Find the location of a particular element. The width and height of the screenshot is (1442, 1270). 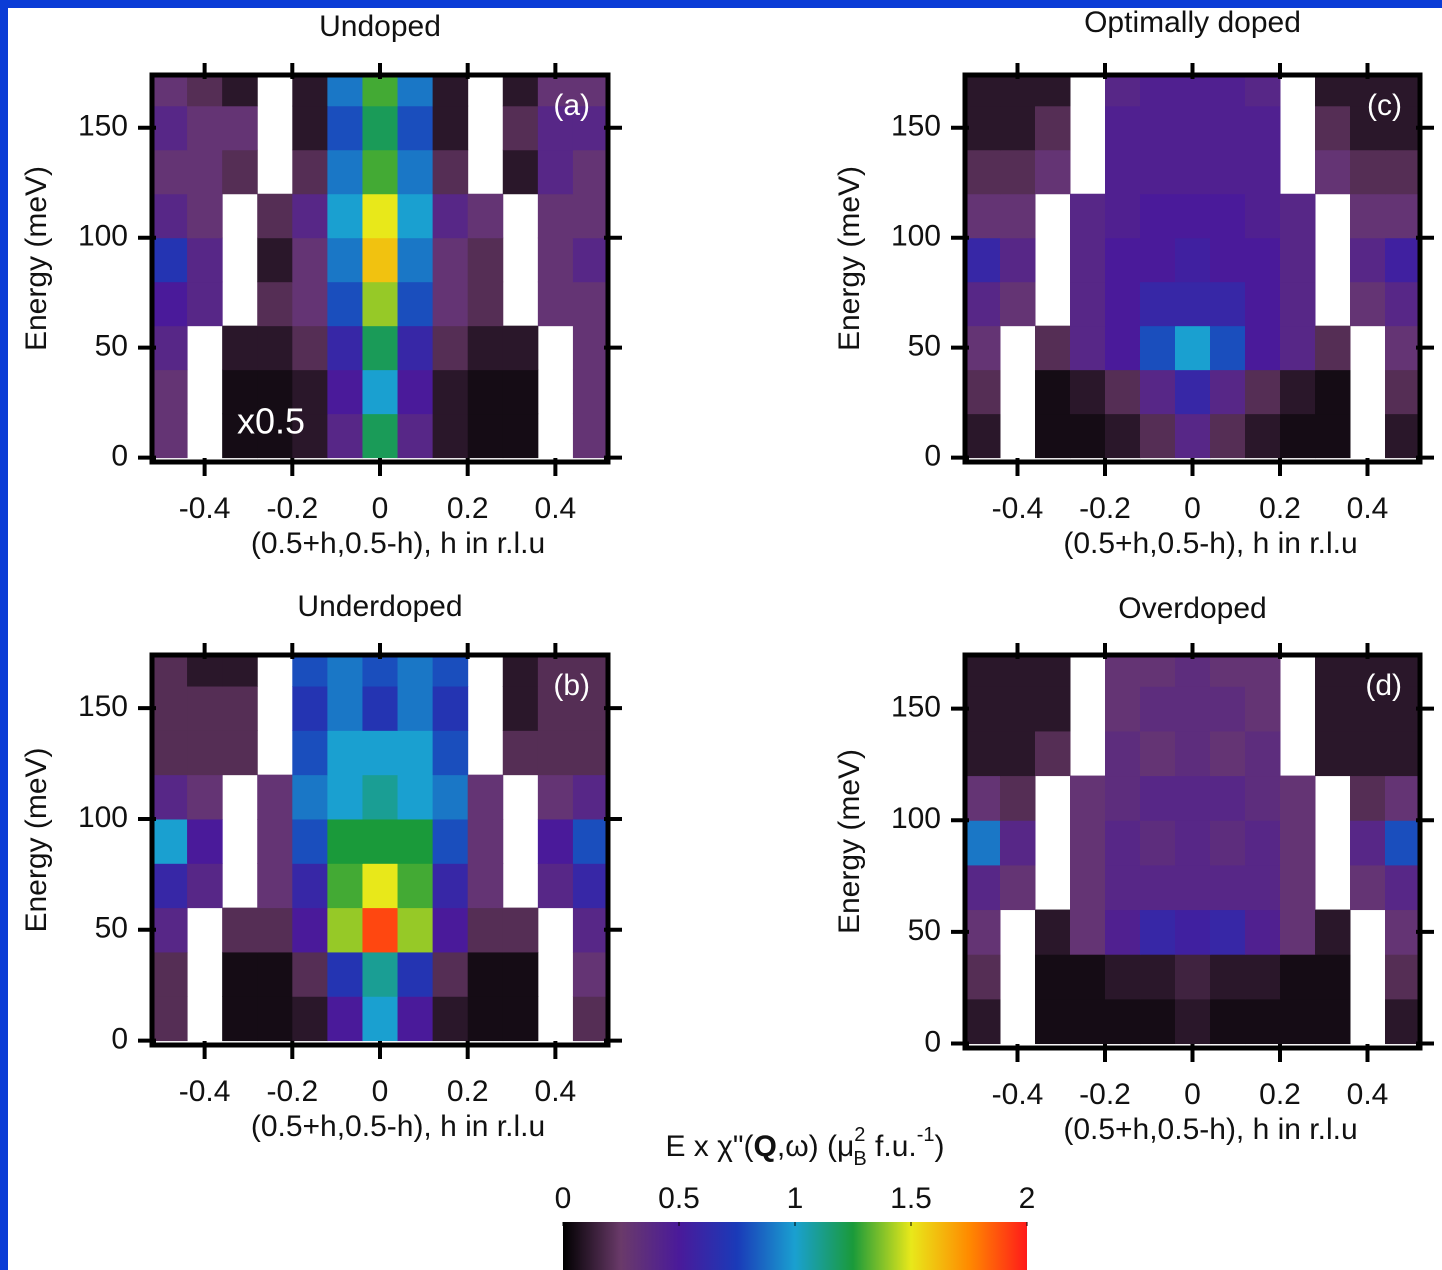

x-tick-label: 0.2 is located at coordinates (468, 1091).